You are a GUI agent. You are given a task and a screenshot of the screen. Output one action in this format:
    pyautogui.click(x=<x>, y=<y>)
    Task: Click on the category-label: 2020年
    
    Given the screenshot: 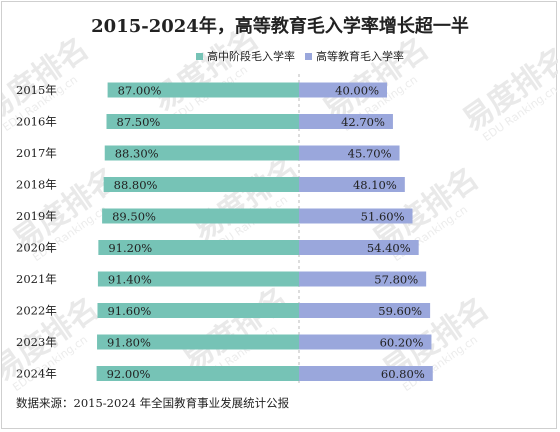 What is the action you would take?
    pyautogui.click(x=36, y=248)
    